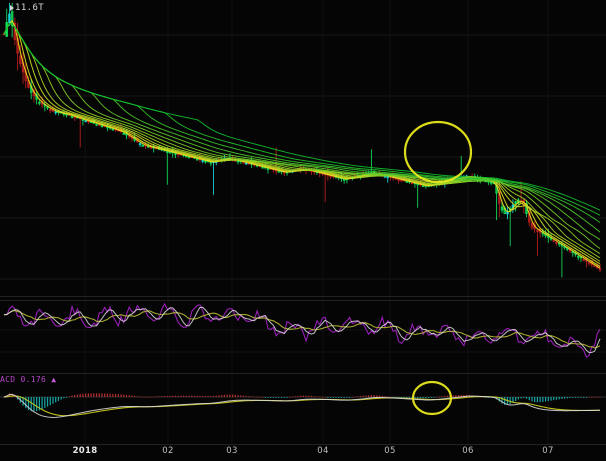 This screenshot has height=461, width=606. I want to click on macd-name: ACD, so click(8, 379).